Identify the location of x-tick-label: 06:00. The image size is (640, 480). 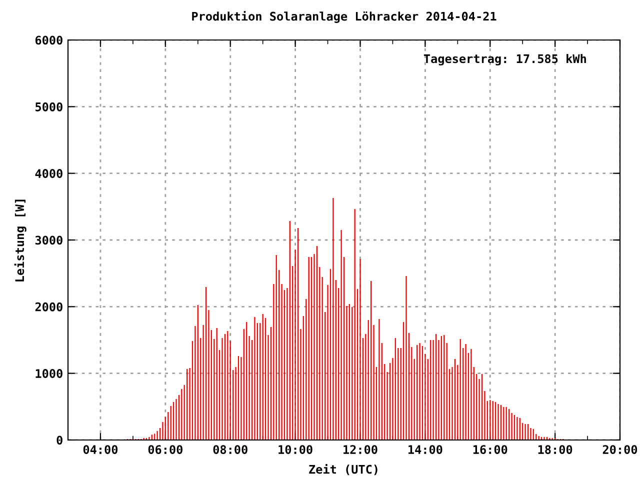
(165, 449).